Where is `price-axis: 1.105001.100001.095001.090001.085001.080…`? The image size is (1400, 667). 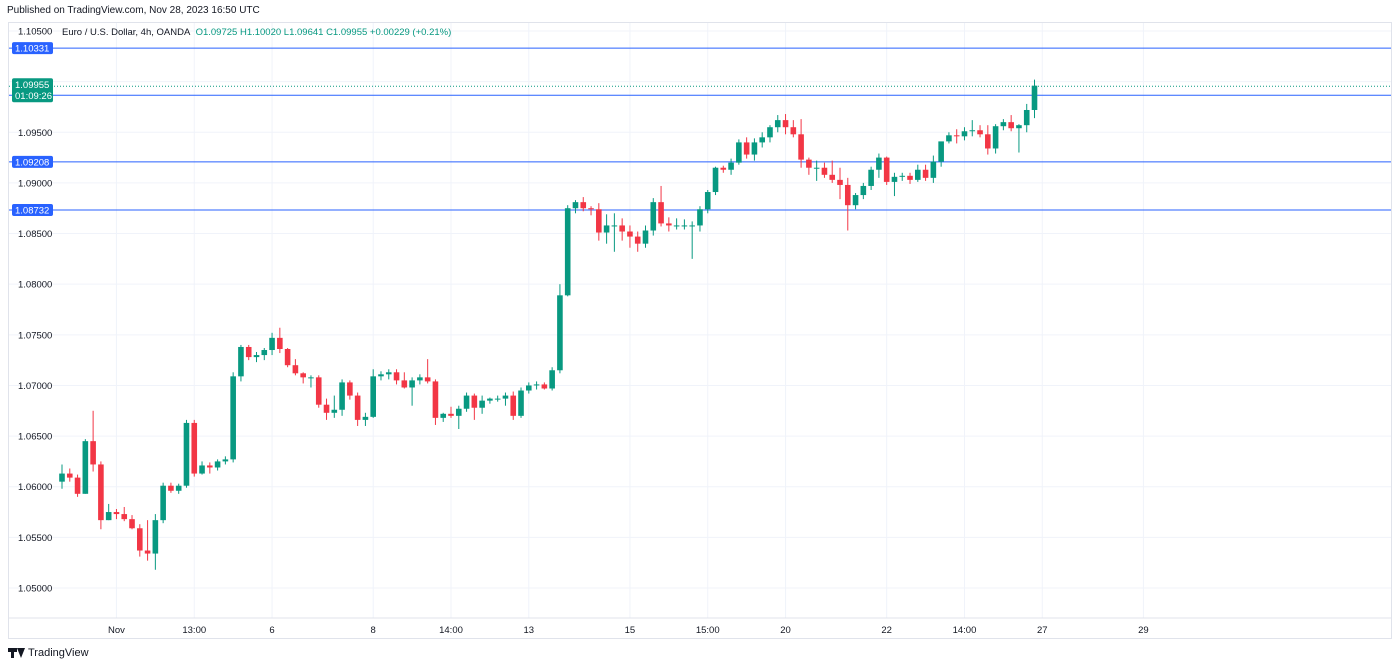 price-axis: 1.105001.100001.095001.090001.085001.080… is located at coordinates (32, 311).